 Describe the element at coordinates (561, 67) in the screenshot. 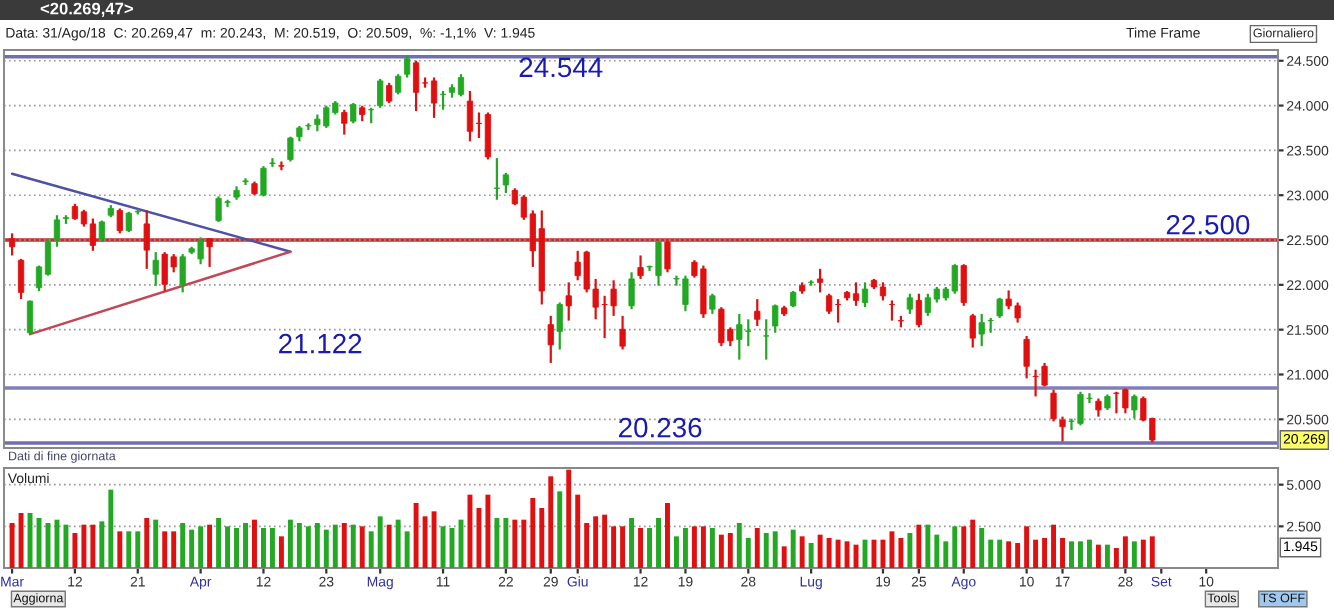

I see `ref-line-label: 24.544` at that location.